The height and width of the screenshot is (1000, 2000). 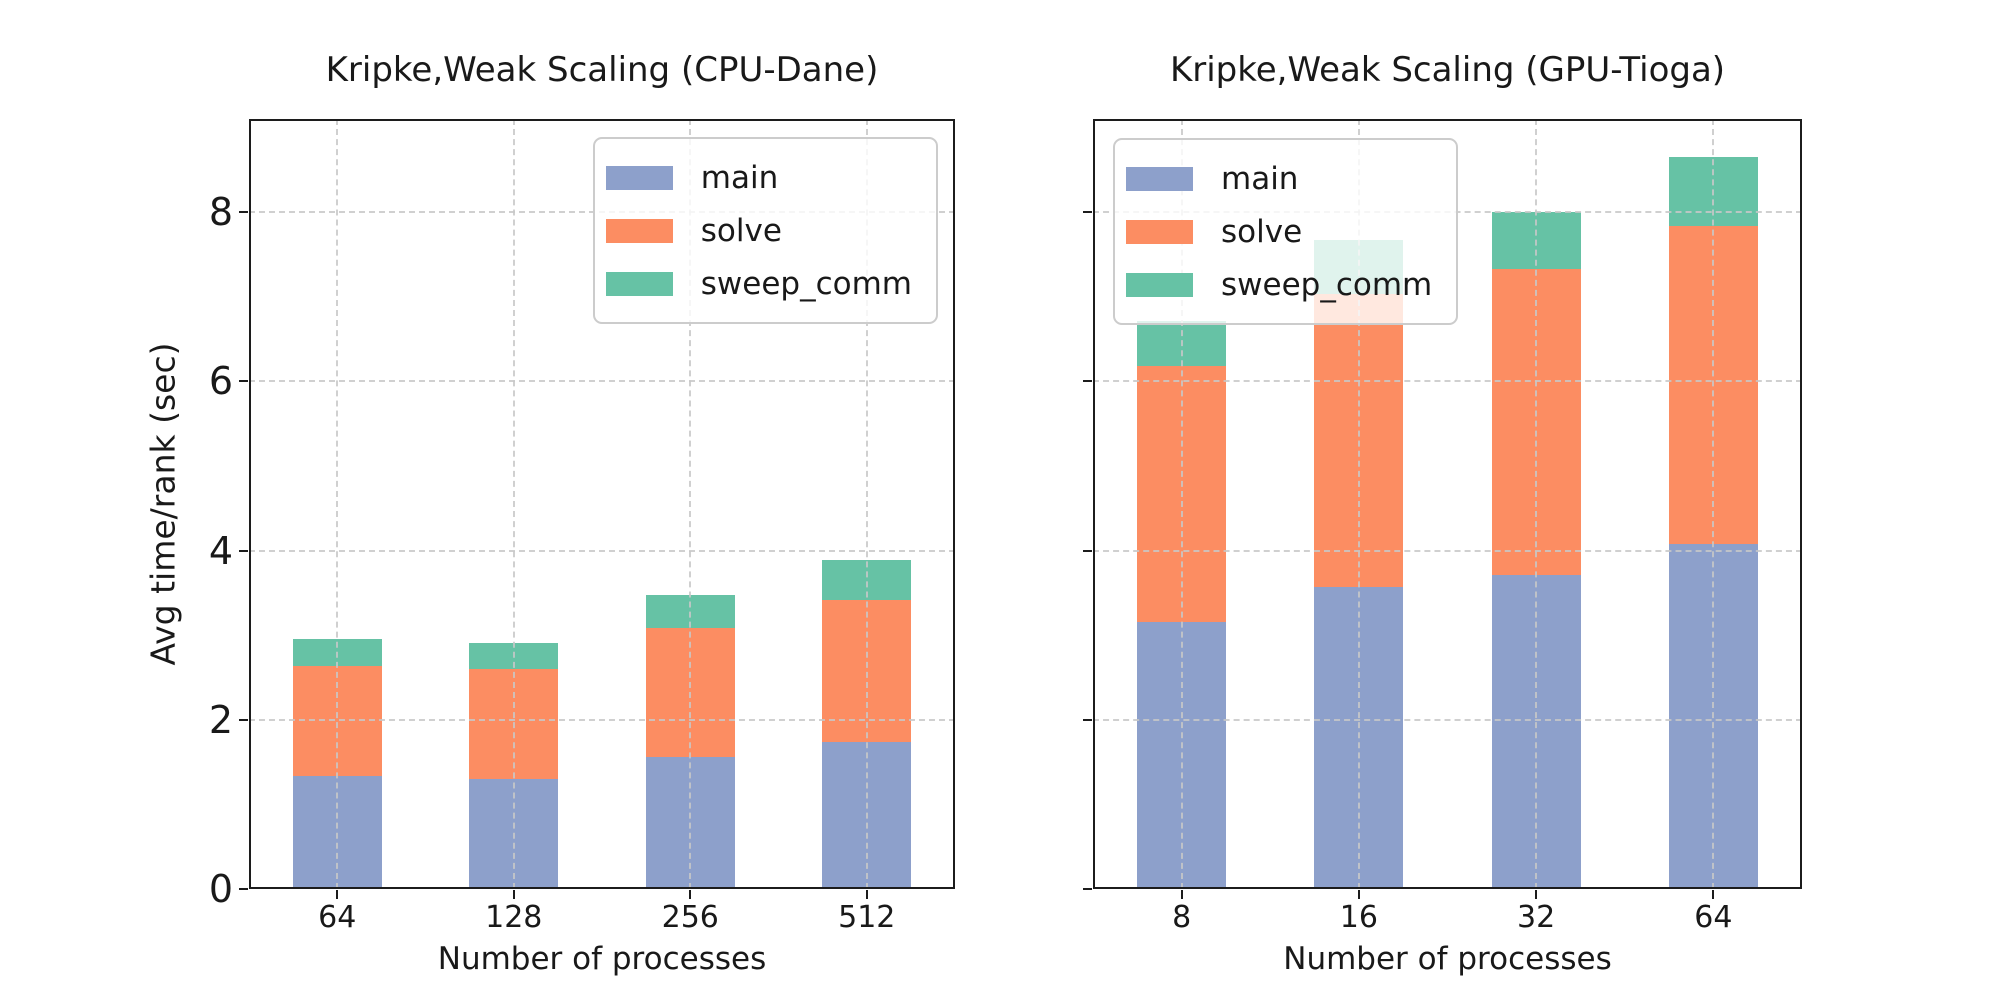 What do you see at coordinates (867, 917) in the screenshot?
I see `x-tick-label-512: 512` at bounding box center [867, 917].